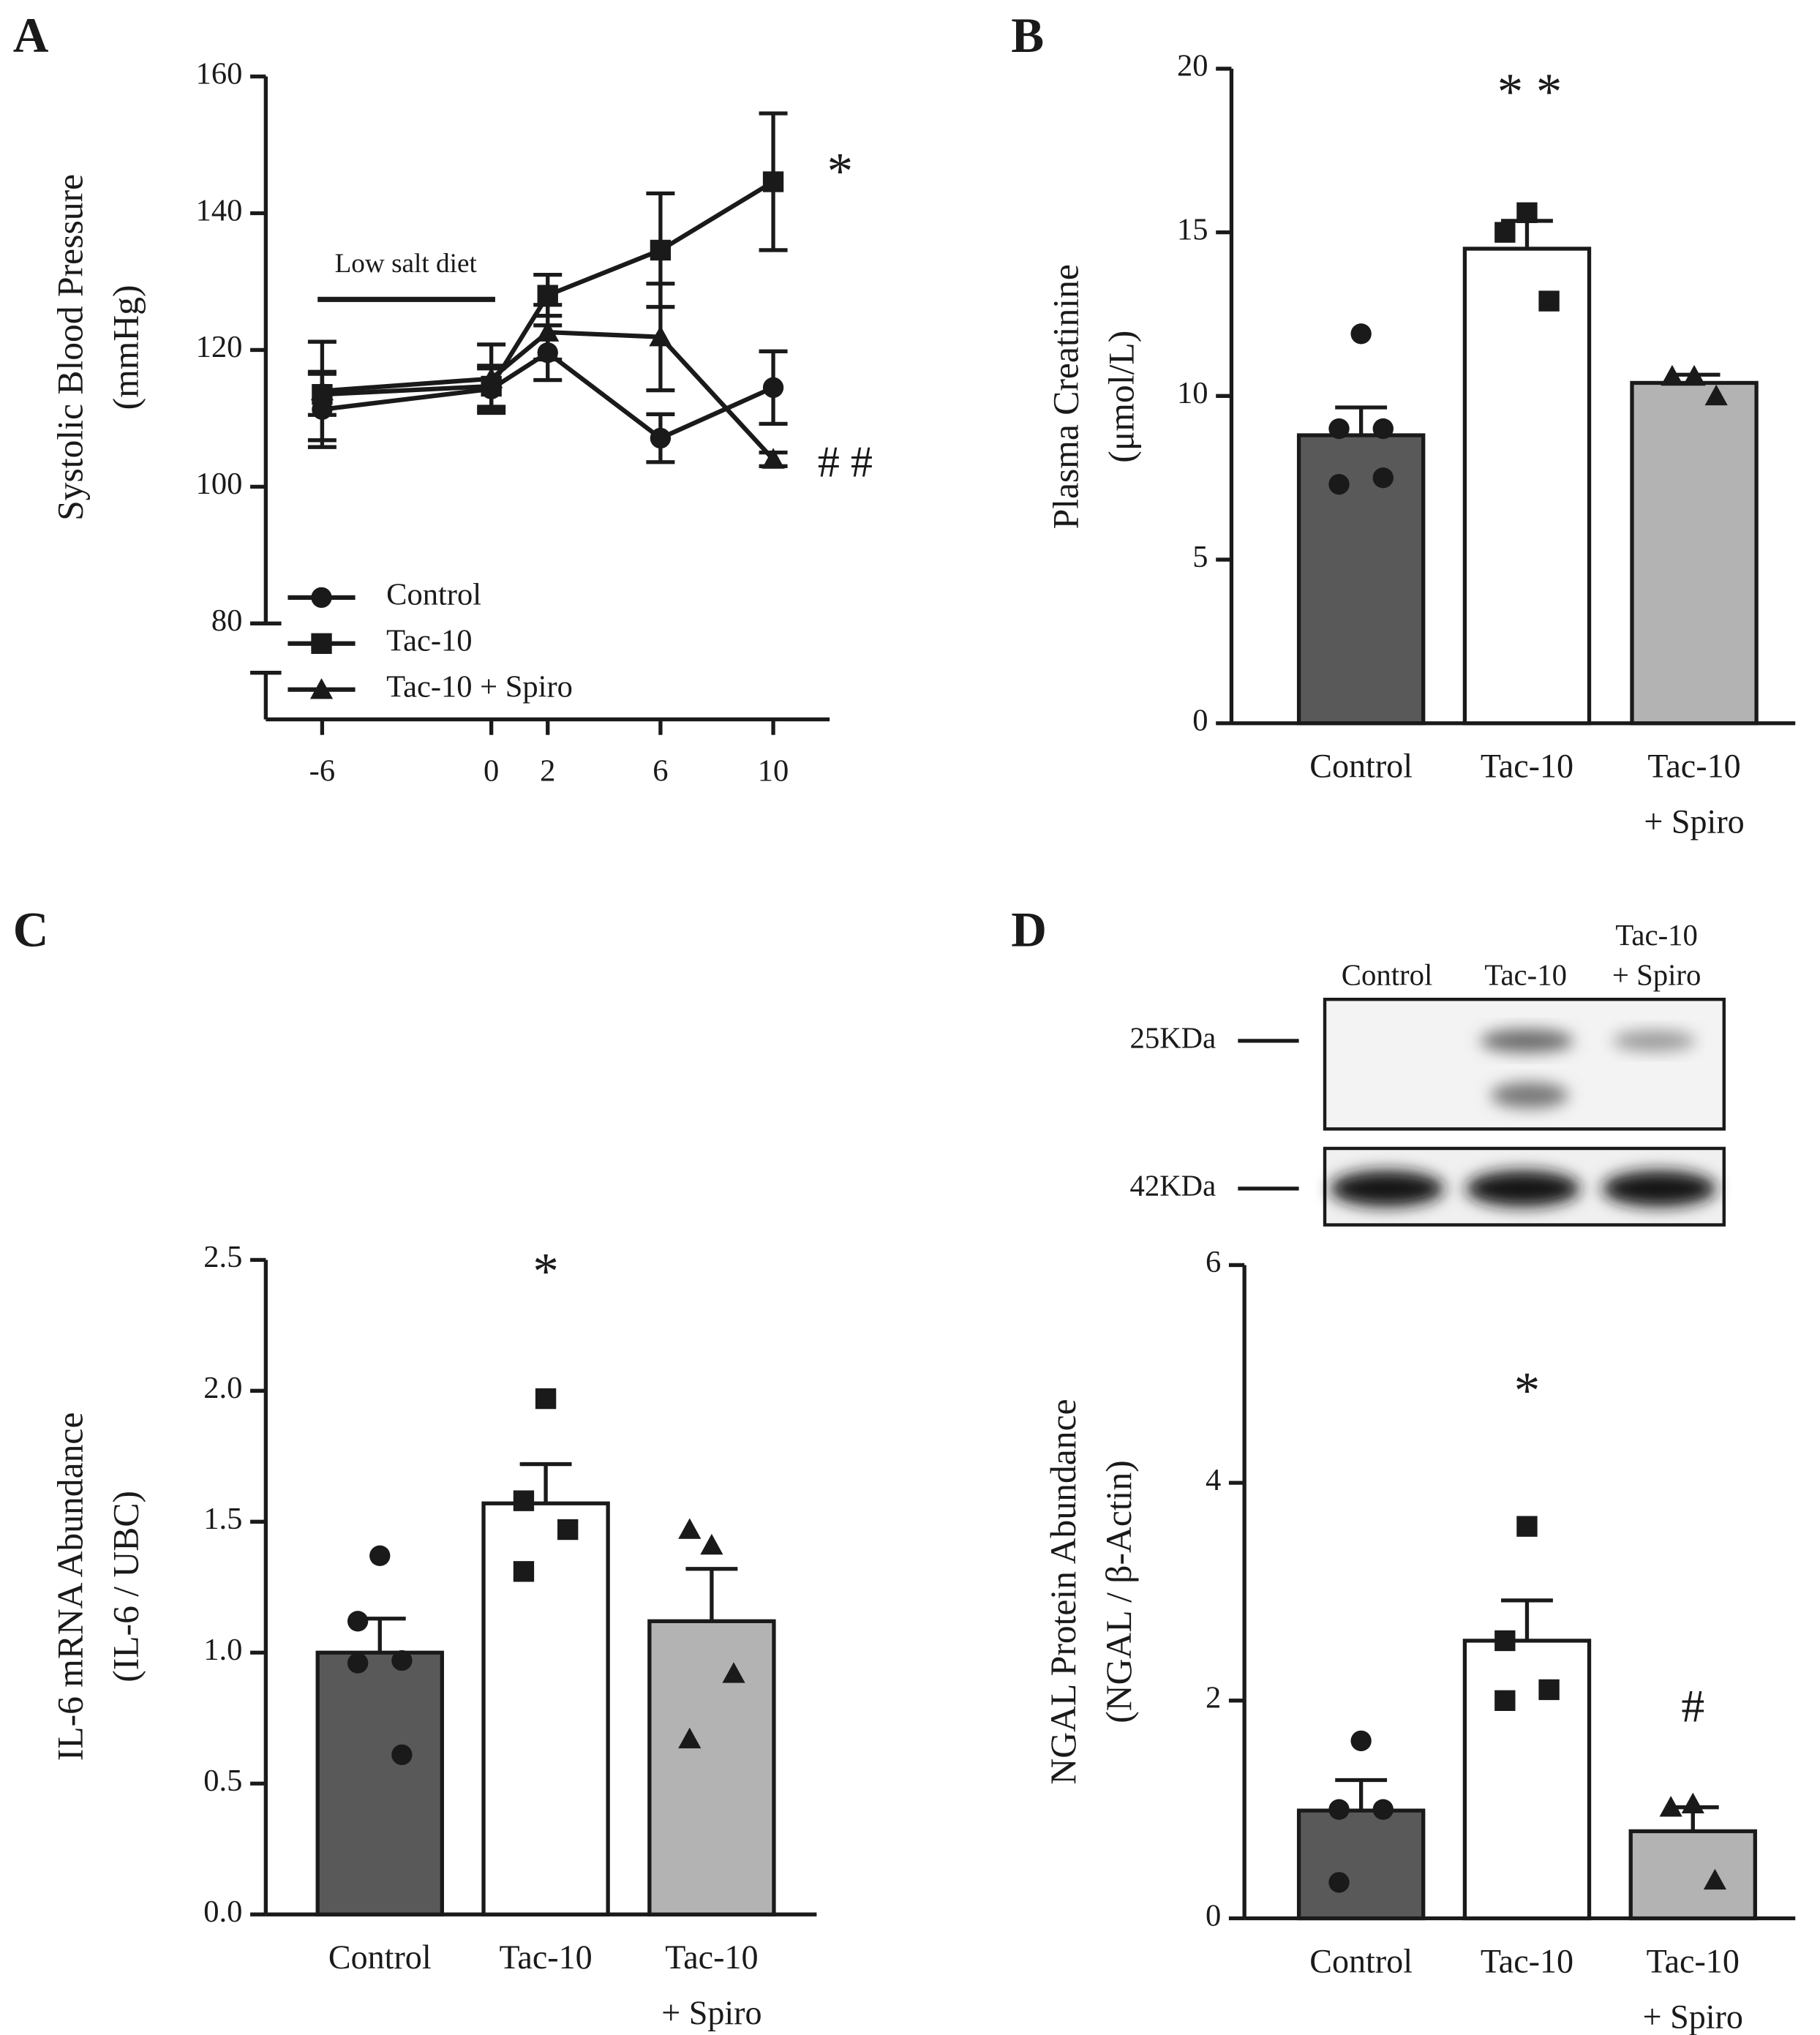  Describe the element at coordinates (1122, 397) in the screenshot. I see `y-axis-label: (μmol/L)` at that location.